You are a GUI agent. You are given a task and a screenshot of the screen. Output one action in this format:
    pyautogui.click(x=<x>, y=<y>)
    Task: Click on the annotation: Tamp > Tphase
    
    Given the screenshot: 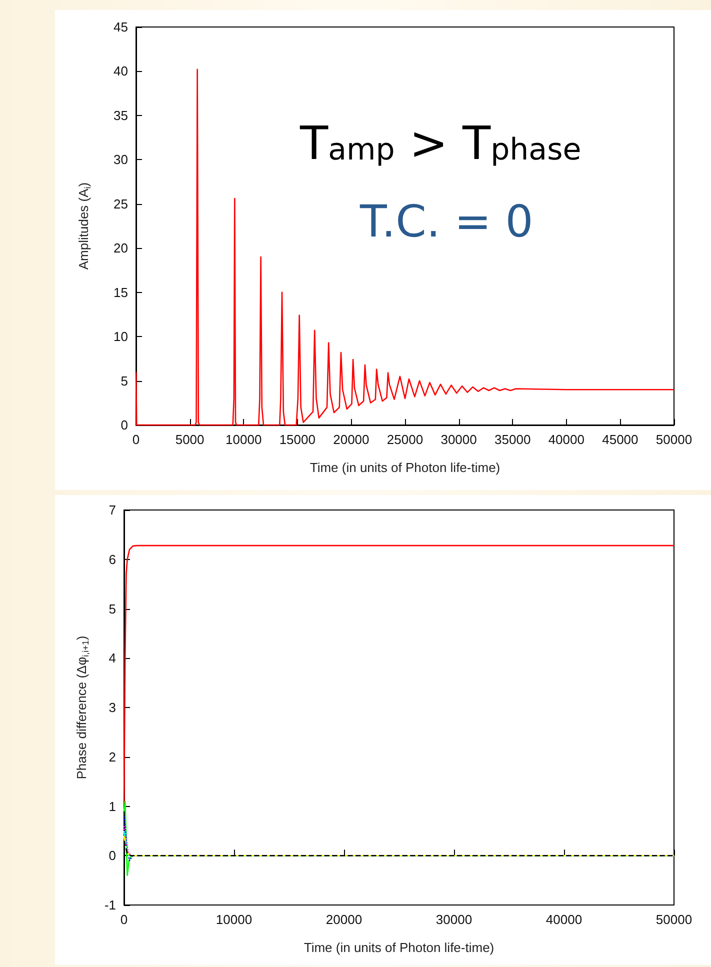 What is the action you would take?
    pyautogui.click(x=440, y=143)
    